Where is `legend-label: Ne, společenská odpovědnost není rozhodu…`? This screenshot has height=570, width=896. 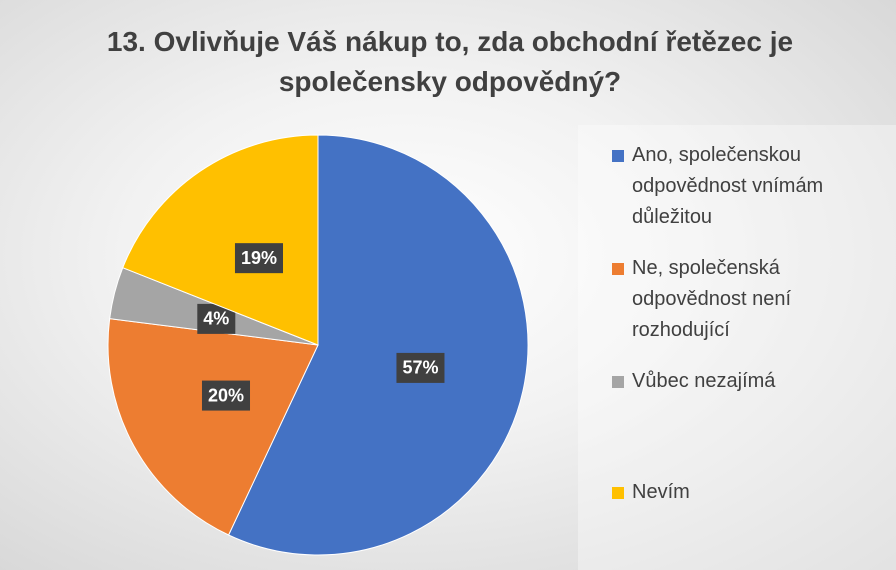
legend-label: Ne, společenská odpovědnost není rozhodu… is located at coordinates (712, 299).